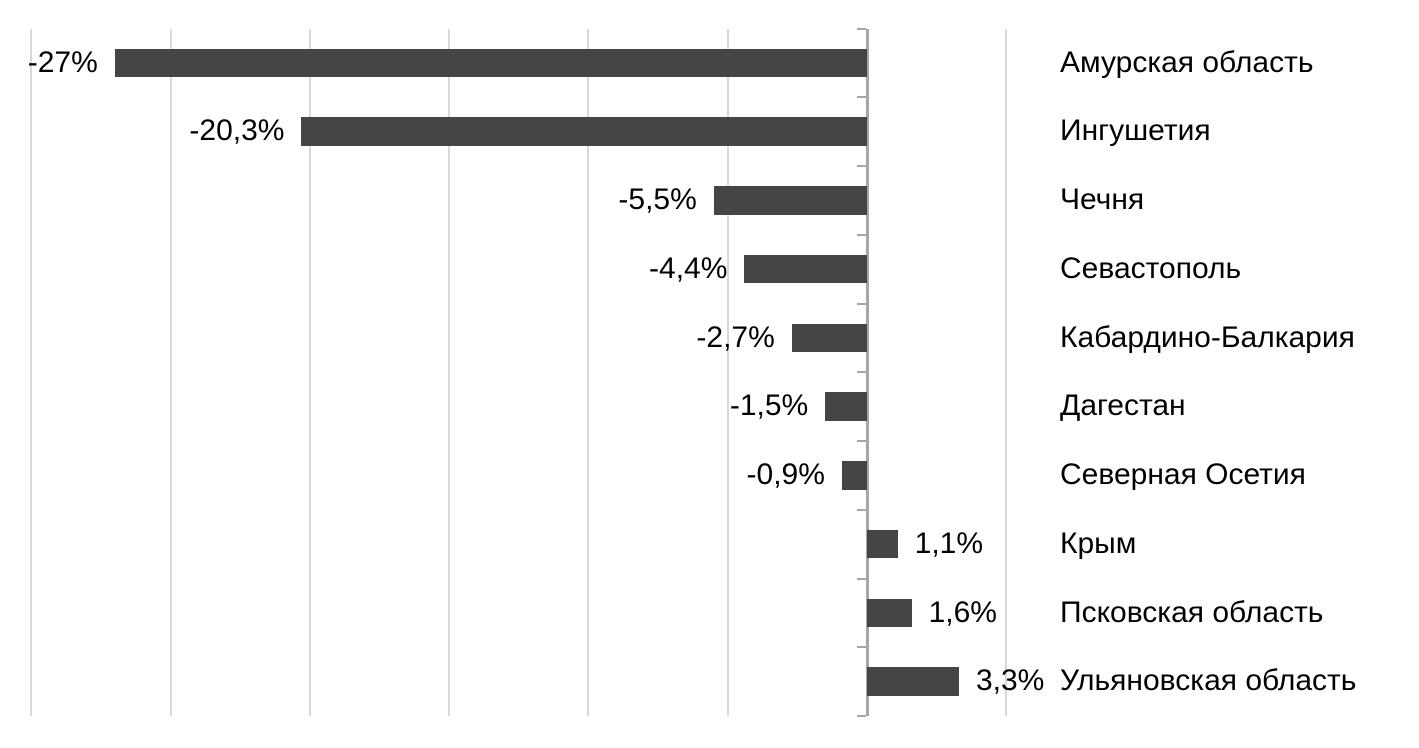 This screenshot has height=748, width=1419. What do you see at coordinates (962, 612) in the screenshot?
I see `value-label: 1,6%` at bounding box center [962, 612].